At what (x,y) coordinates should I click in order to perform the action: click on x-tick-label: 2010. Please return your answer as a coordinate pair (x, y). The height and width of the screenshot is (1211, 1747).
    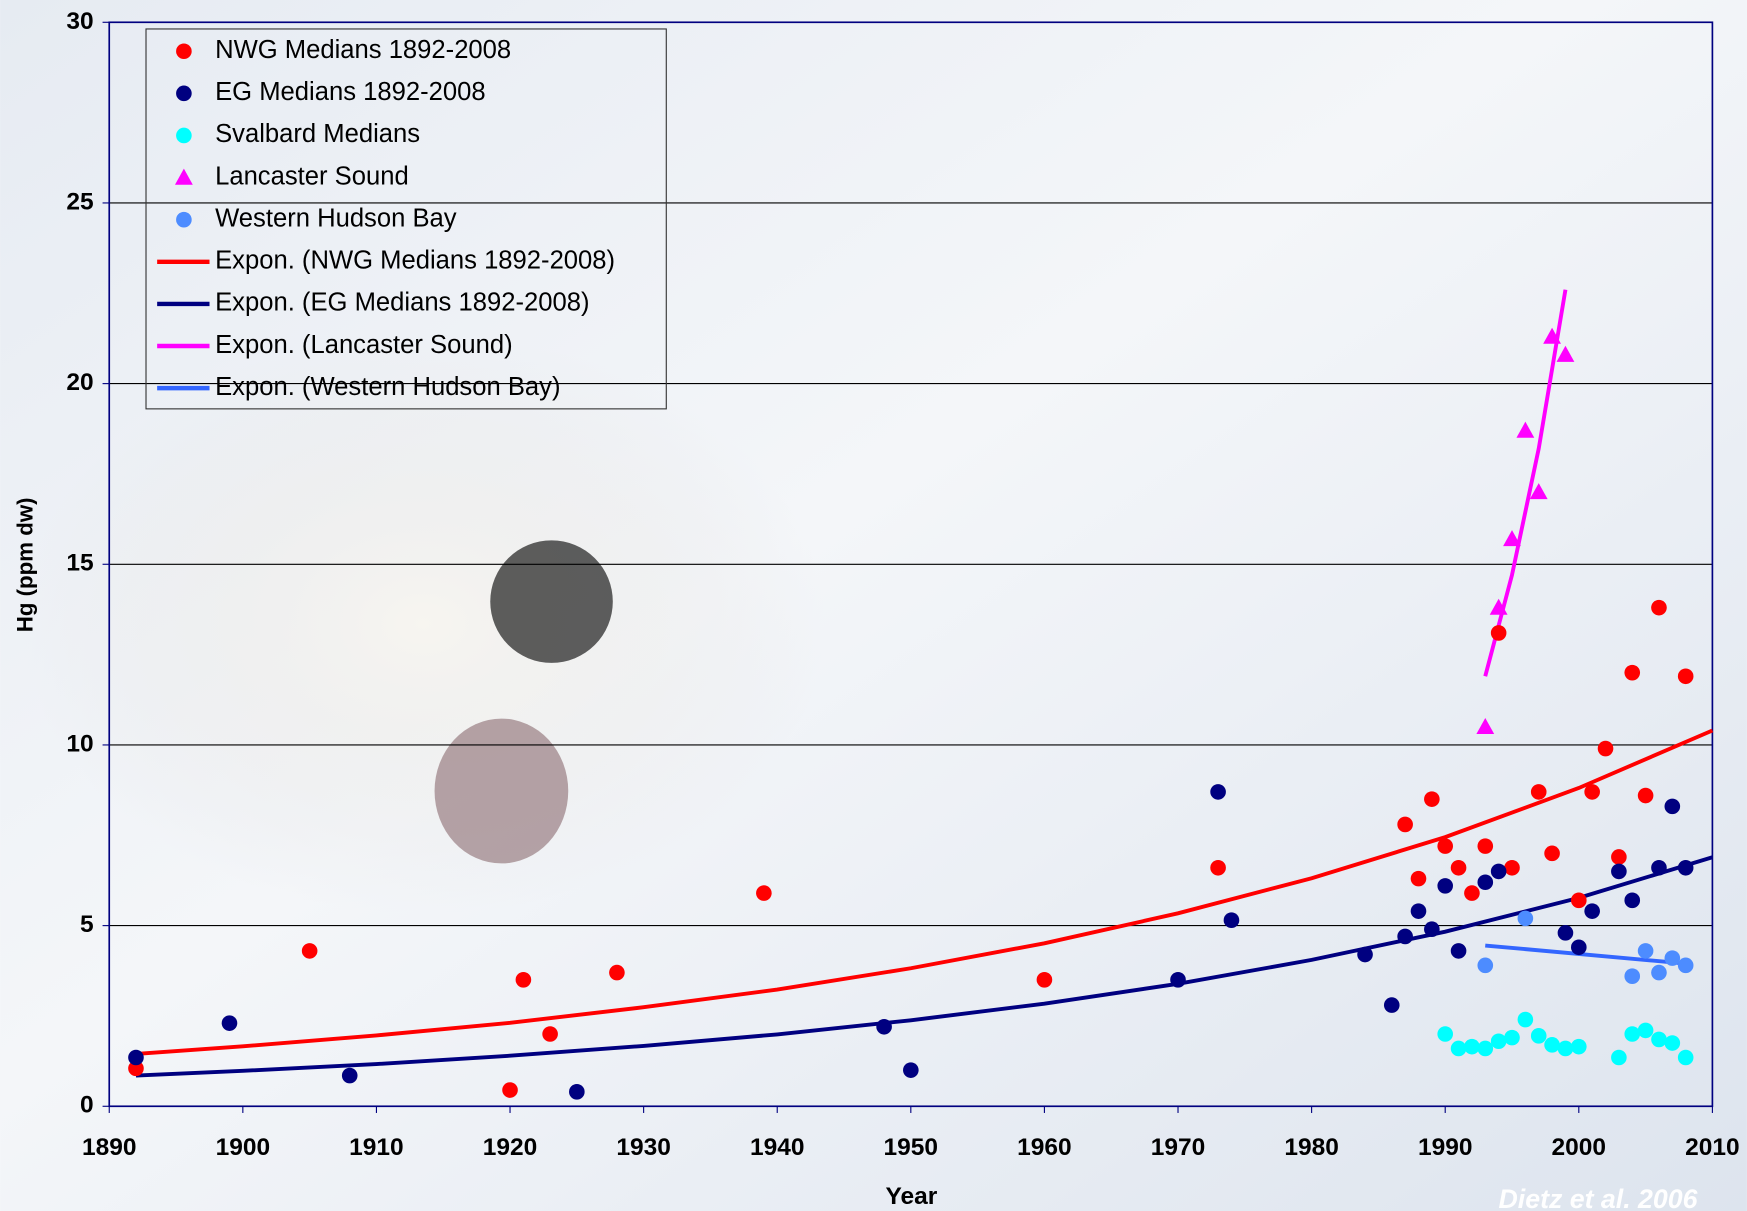
    Looking at the image, I should click on (1712, 1147).